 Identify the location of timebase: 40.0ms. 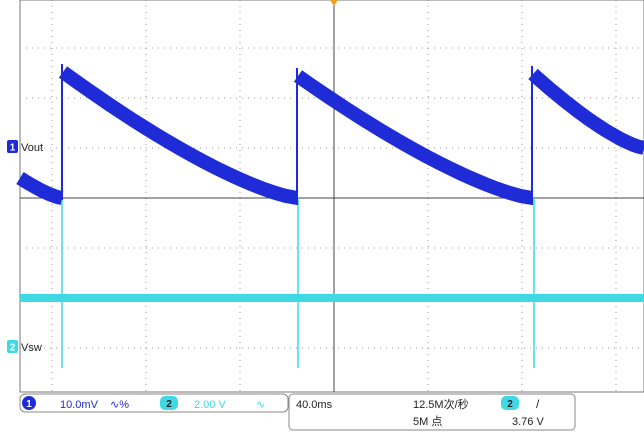
(314, 405).